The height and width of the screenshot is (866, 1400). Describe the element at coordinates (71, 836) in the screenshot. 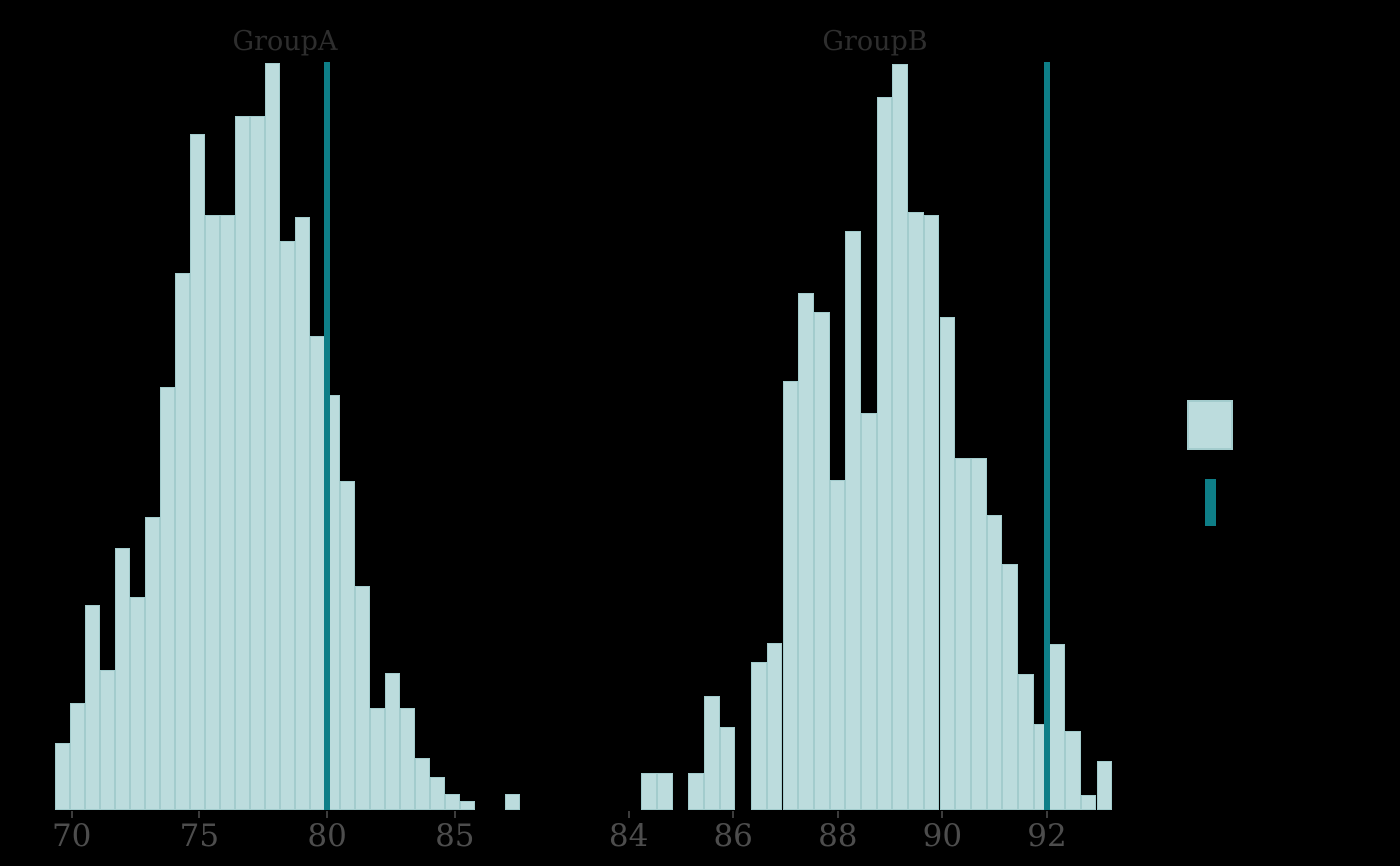

I see `x-axis-tick-label: 70` at that location.